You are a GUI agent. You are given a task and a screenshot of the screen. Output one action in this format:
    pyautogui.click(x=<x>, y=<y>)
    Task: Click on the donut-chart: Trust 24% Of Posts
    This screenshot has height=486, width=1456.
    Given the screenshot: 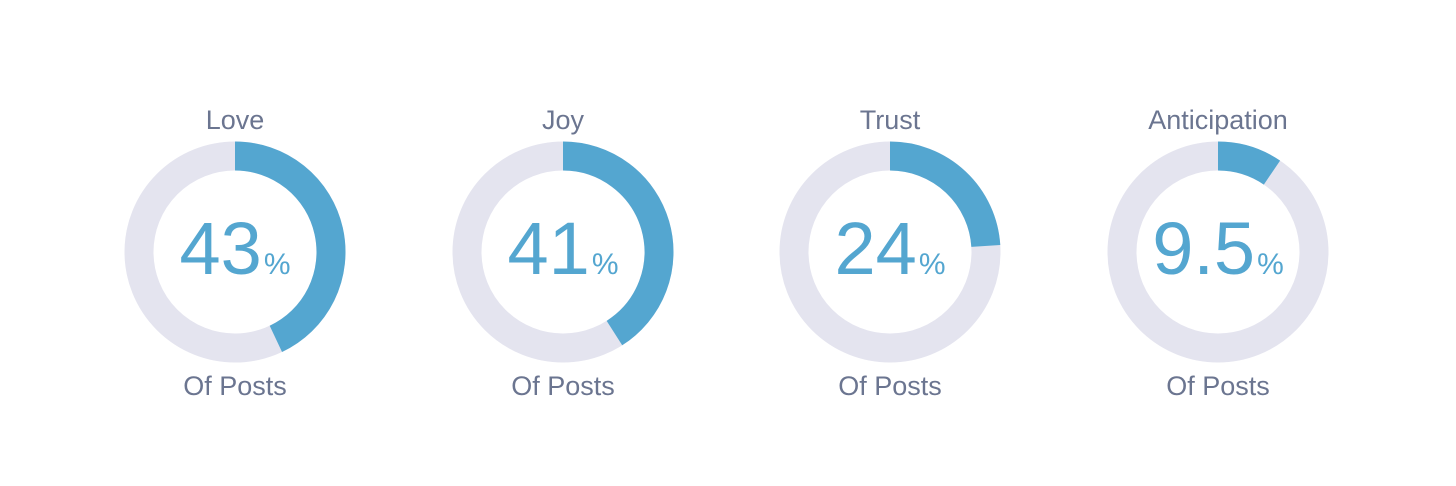 What is the action you would take?
    pyautogui.click(x=890, y=253)
    